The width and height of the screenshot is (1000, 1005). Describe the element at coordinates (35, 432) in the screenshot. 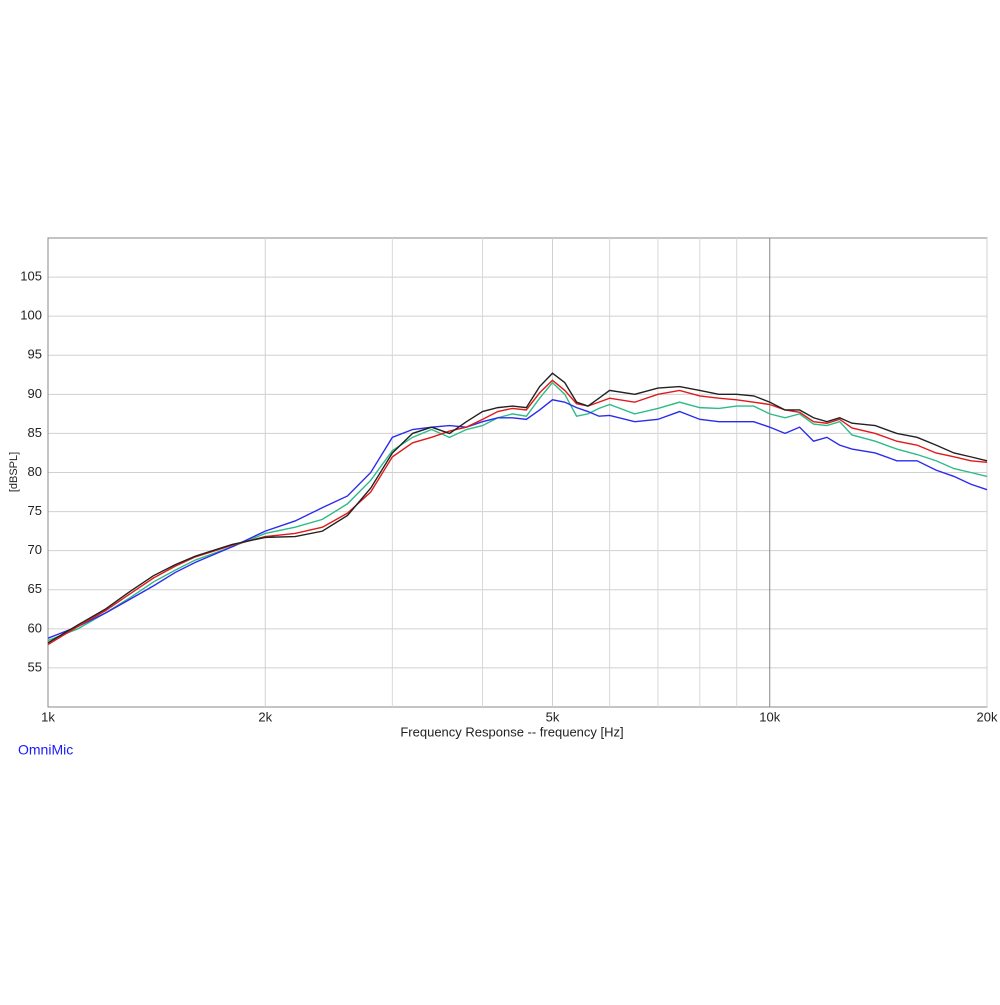

I see `y-tick-label: 85` at that location.